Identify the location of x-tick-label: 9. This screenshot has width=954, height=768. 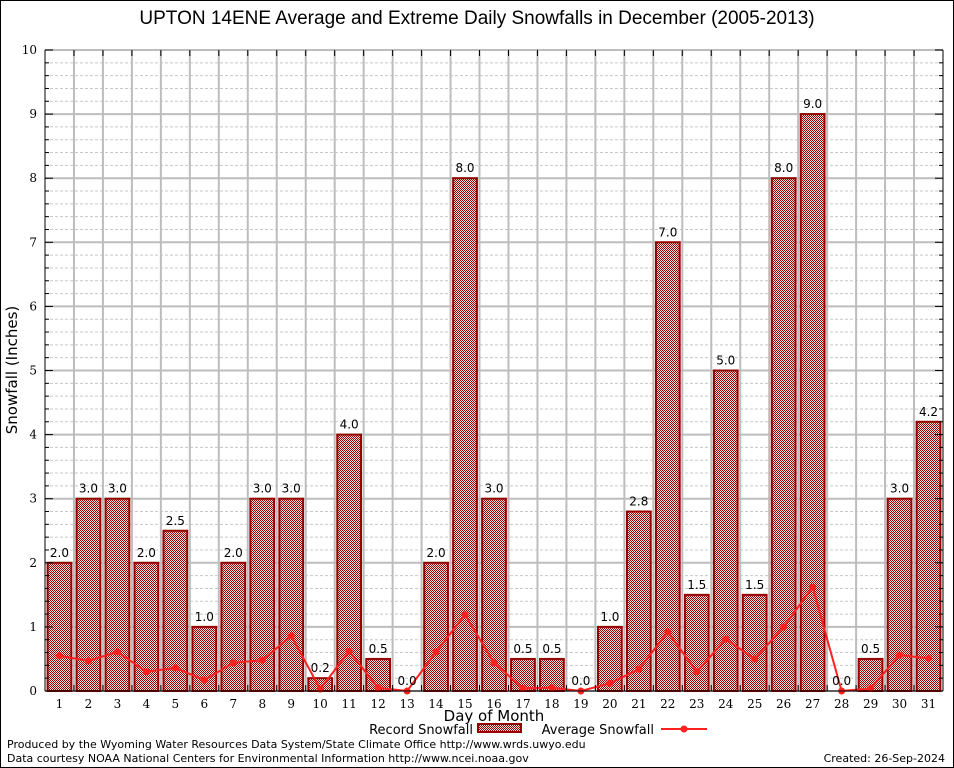
(291, 704).